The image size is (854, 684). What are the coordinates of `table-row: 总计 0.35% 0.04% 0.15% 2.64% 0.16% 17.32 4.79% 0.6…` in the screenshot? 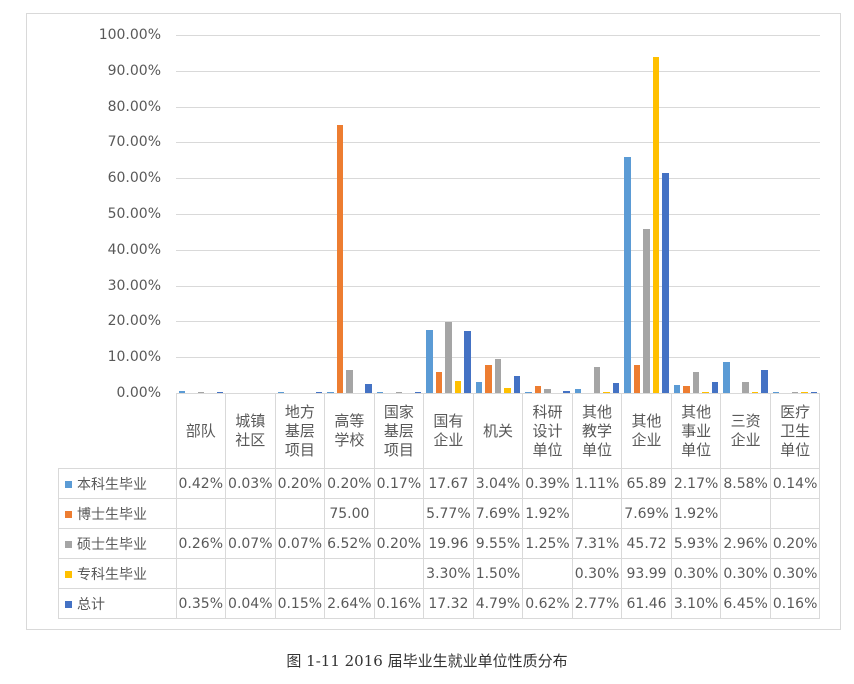 It's located at (439, 603).